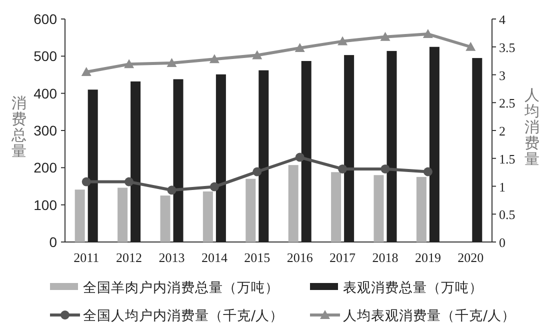 This screenshot has height=328, width=555. Describe the element at coordinates (507, 103) in the screenshot. I see `y2-tick-label: 2.5` at that location.